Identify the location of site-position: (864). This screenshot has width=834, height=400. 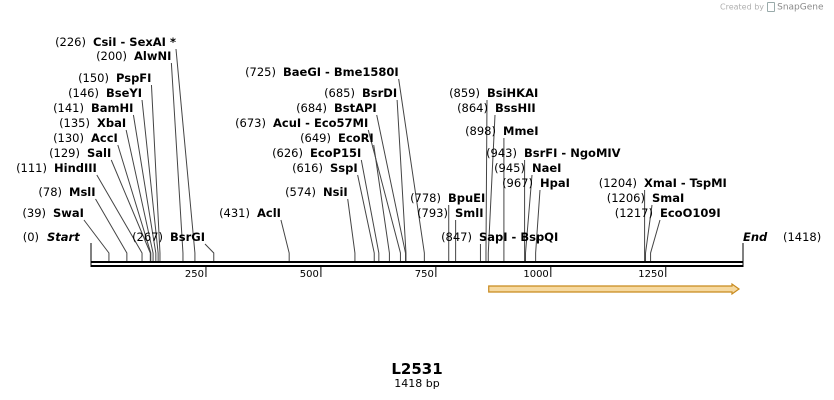
(472, 108).